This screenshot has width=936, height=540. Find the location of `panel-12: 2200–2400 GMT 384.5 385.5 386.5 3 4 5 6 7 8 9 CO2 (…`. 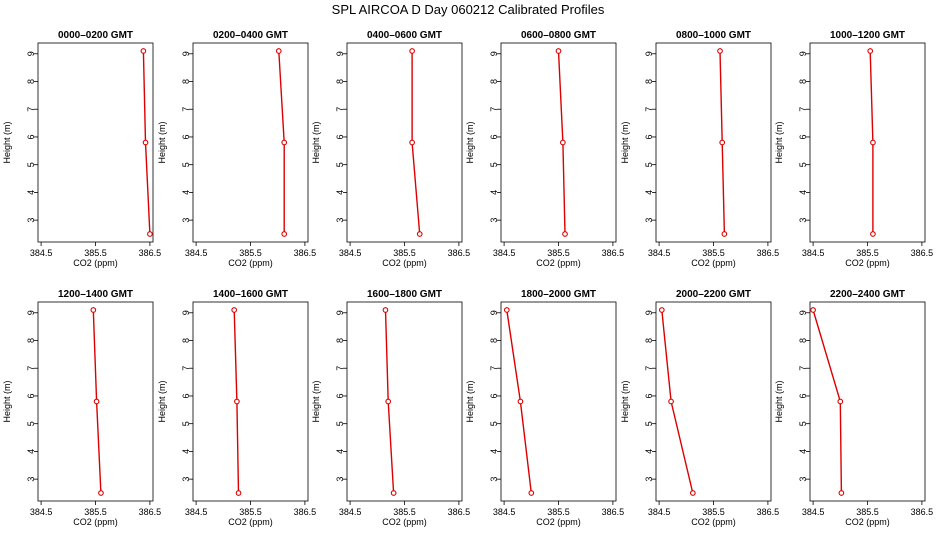

panel-12: 2200–2400 GMT 384.5 385.5 386.5 3 4 5 6 7 8 9 CO2 (… is located at coordinates (853, 408).